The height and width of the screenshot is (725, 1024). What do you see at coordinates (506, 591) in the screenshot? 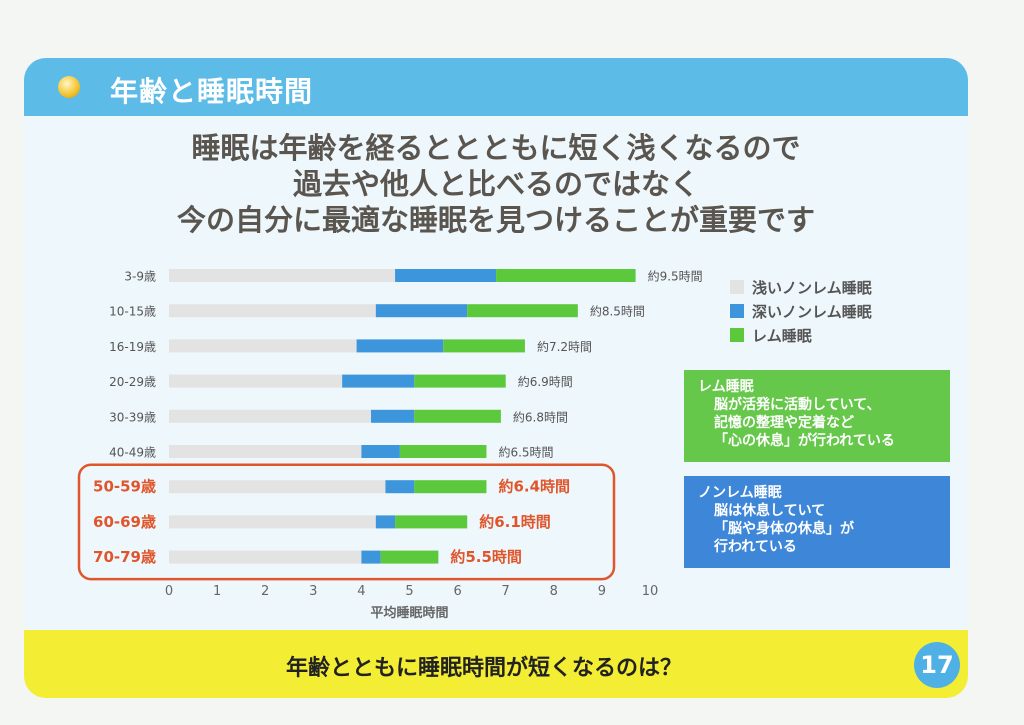
I see `x-tick-label: 7` at bounding box center [506, 591].